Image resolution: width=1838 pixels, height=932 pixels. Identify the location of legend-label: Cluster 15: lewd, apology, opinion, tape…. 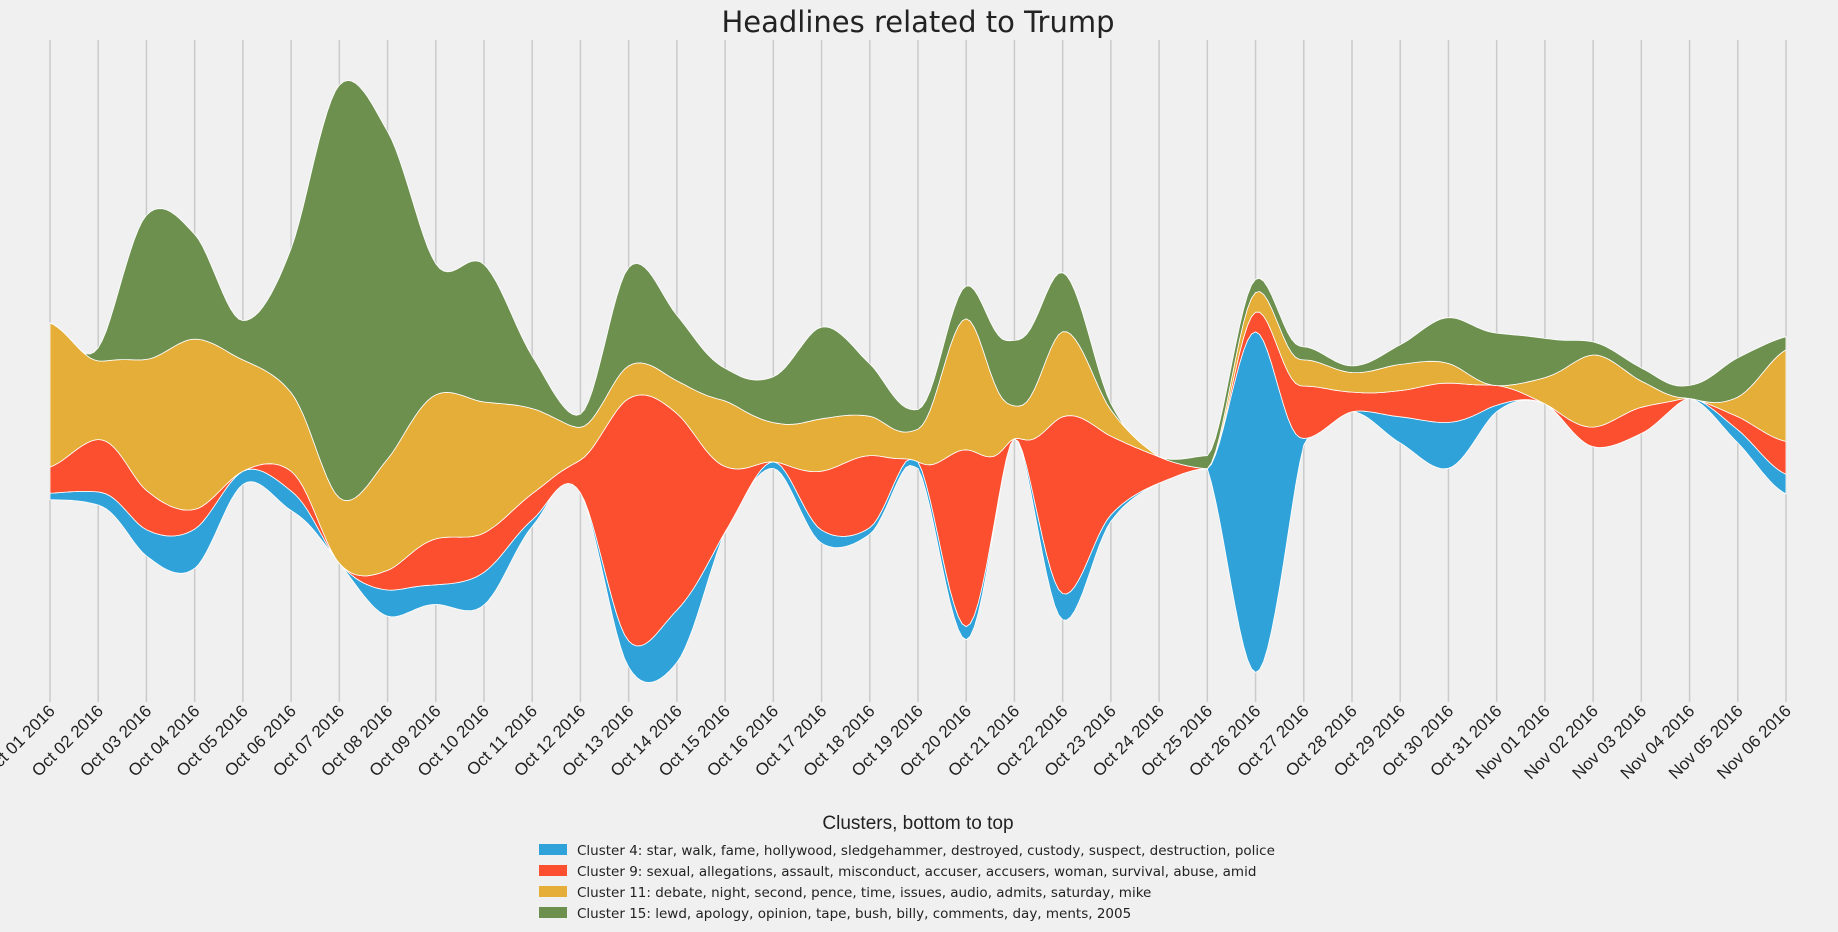
(854, 914).